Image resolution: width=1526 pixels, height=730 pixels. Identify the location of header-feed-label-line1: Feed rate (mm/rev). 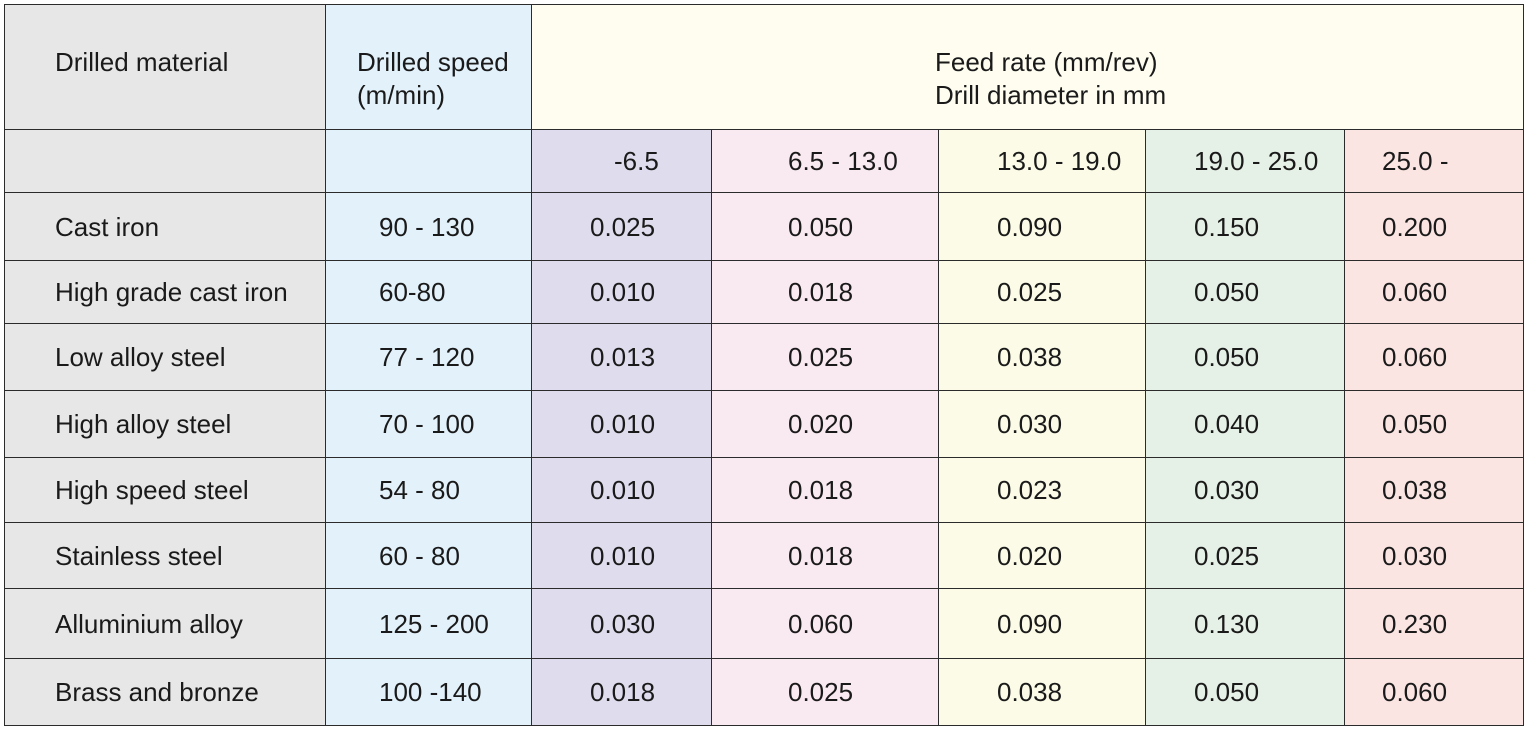
(1046, 62).